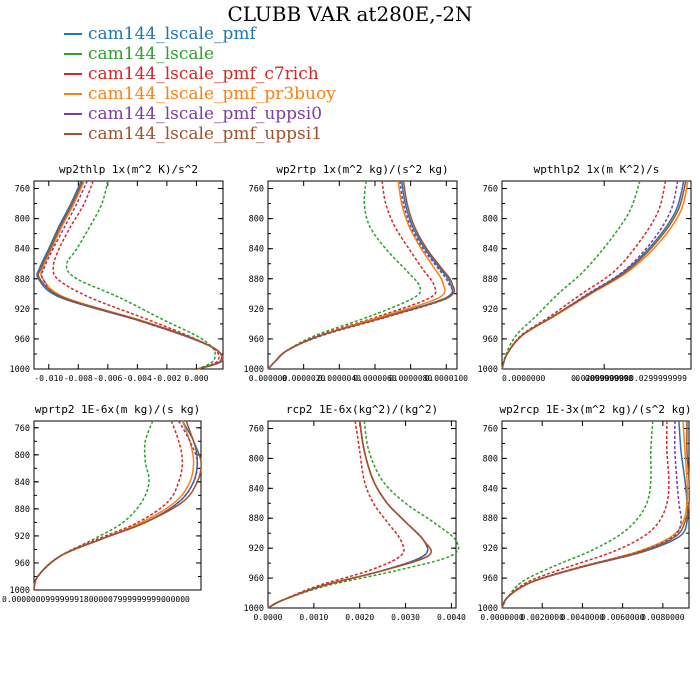 The height and width of the screenshot is (700, 700). I want to click on x-tick-label: 0.0000080, so click(411, 378).